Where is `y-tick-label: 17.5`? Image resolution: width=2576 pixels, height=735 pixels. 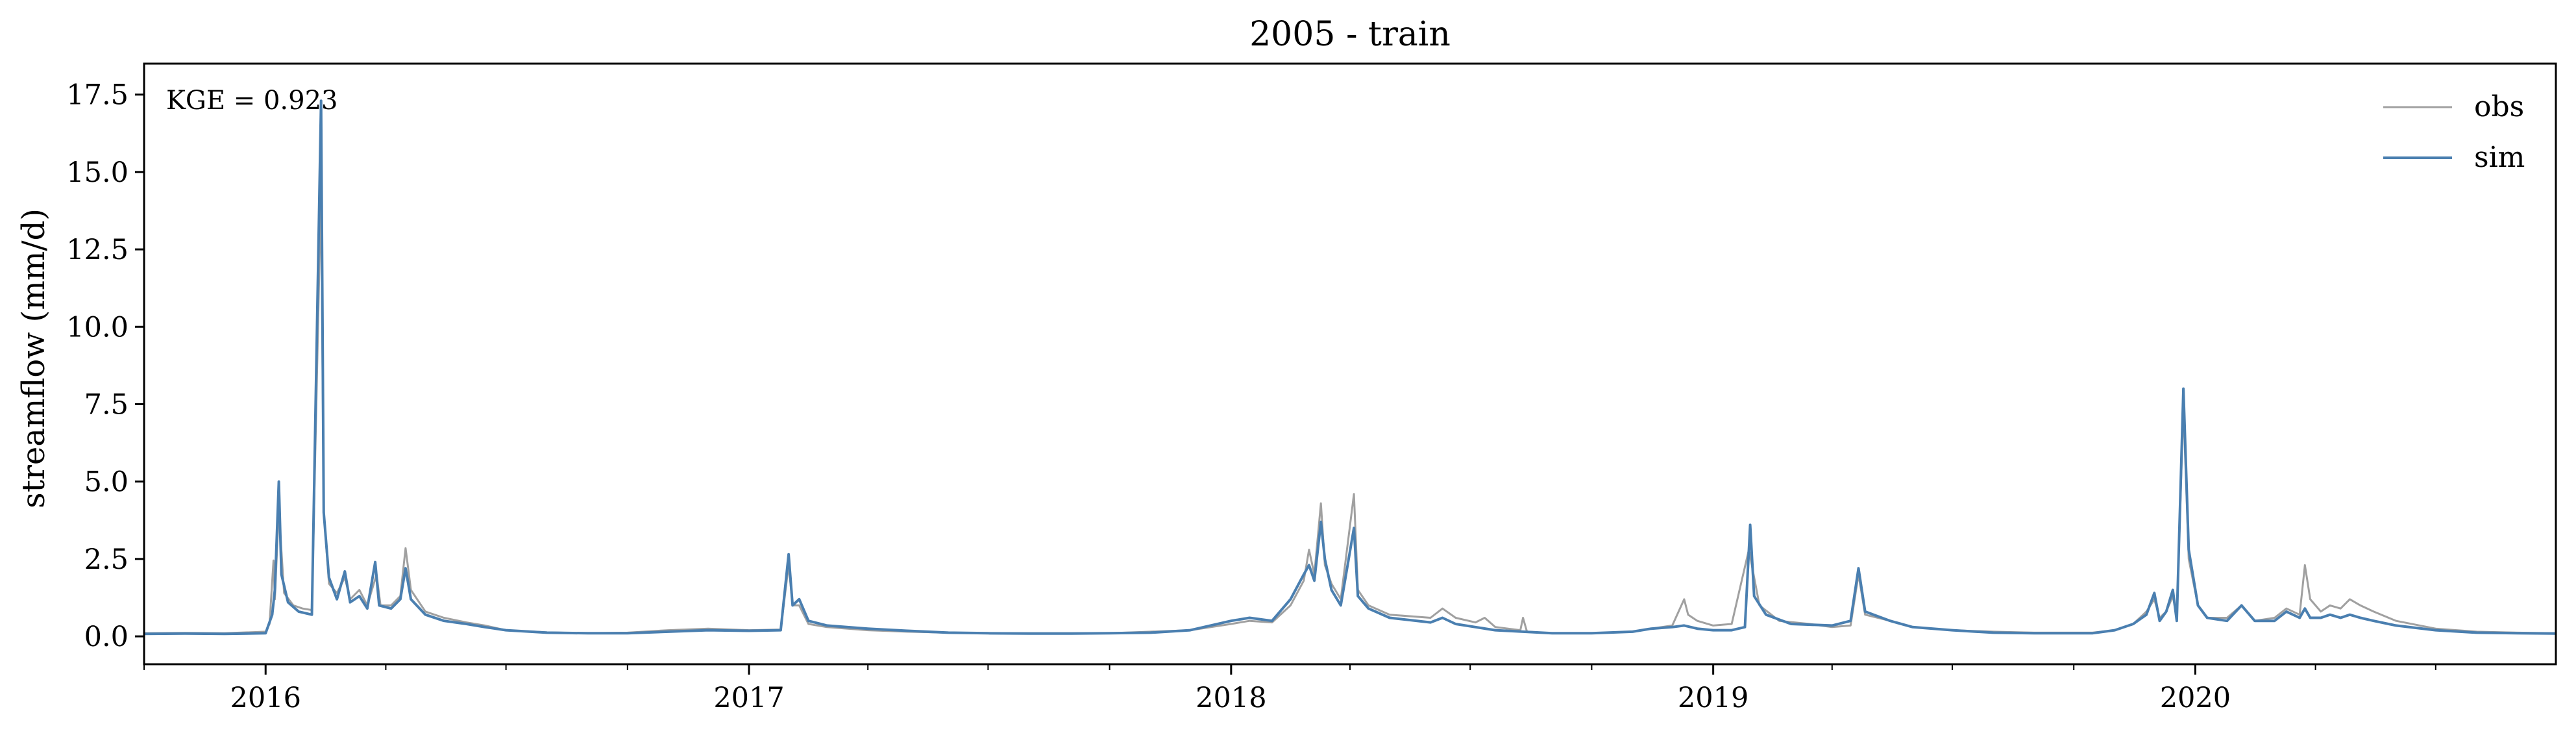
y-tick-label: 17.5 is located at coordinates (97, 95).